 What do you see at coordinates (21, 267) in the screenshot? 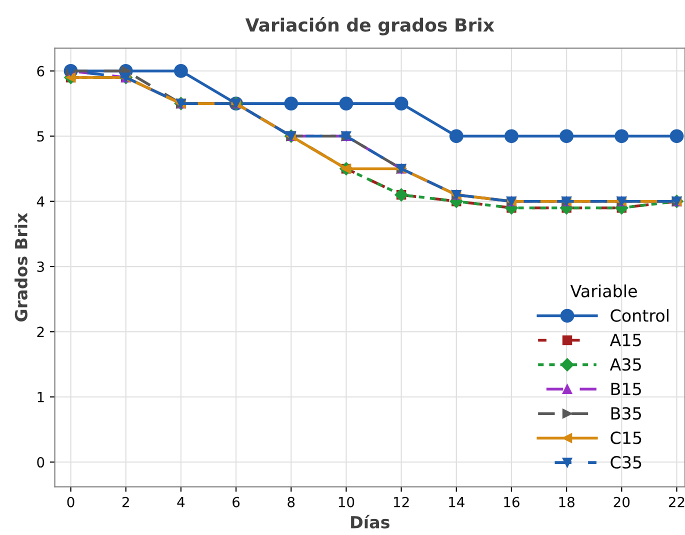
I see `y-axis-title: Grados Brix` at bounding box center [21, 267].